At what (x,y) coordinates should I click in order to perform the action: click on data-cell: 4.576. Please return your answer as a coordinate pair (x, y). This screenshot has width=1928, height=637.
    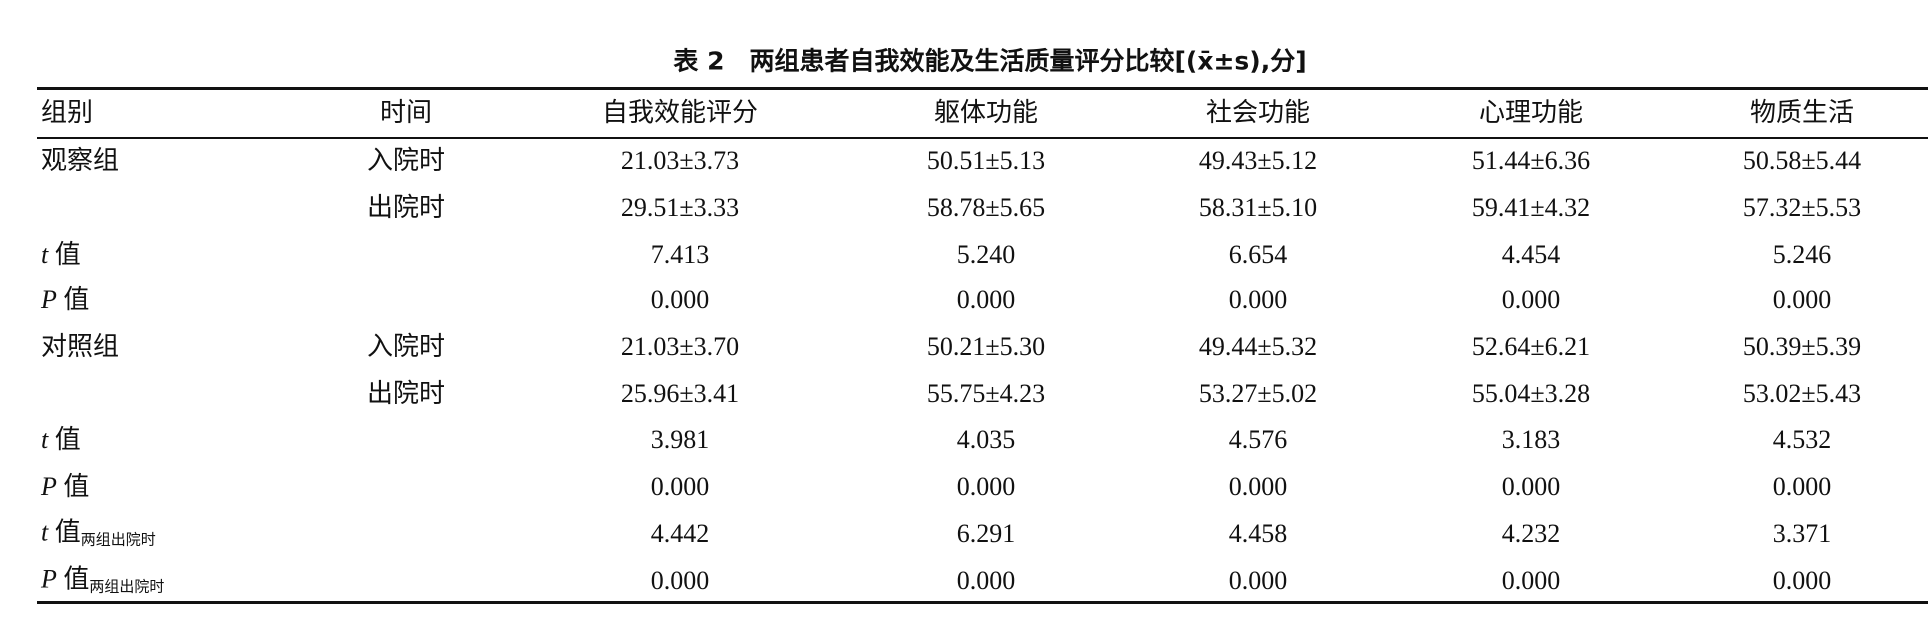
    Looking at the image, I should click on (1258, 439).